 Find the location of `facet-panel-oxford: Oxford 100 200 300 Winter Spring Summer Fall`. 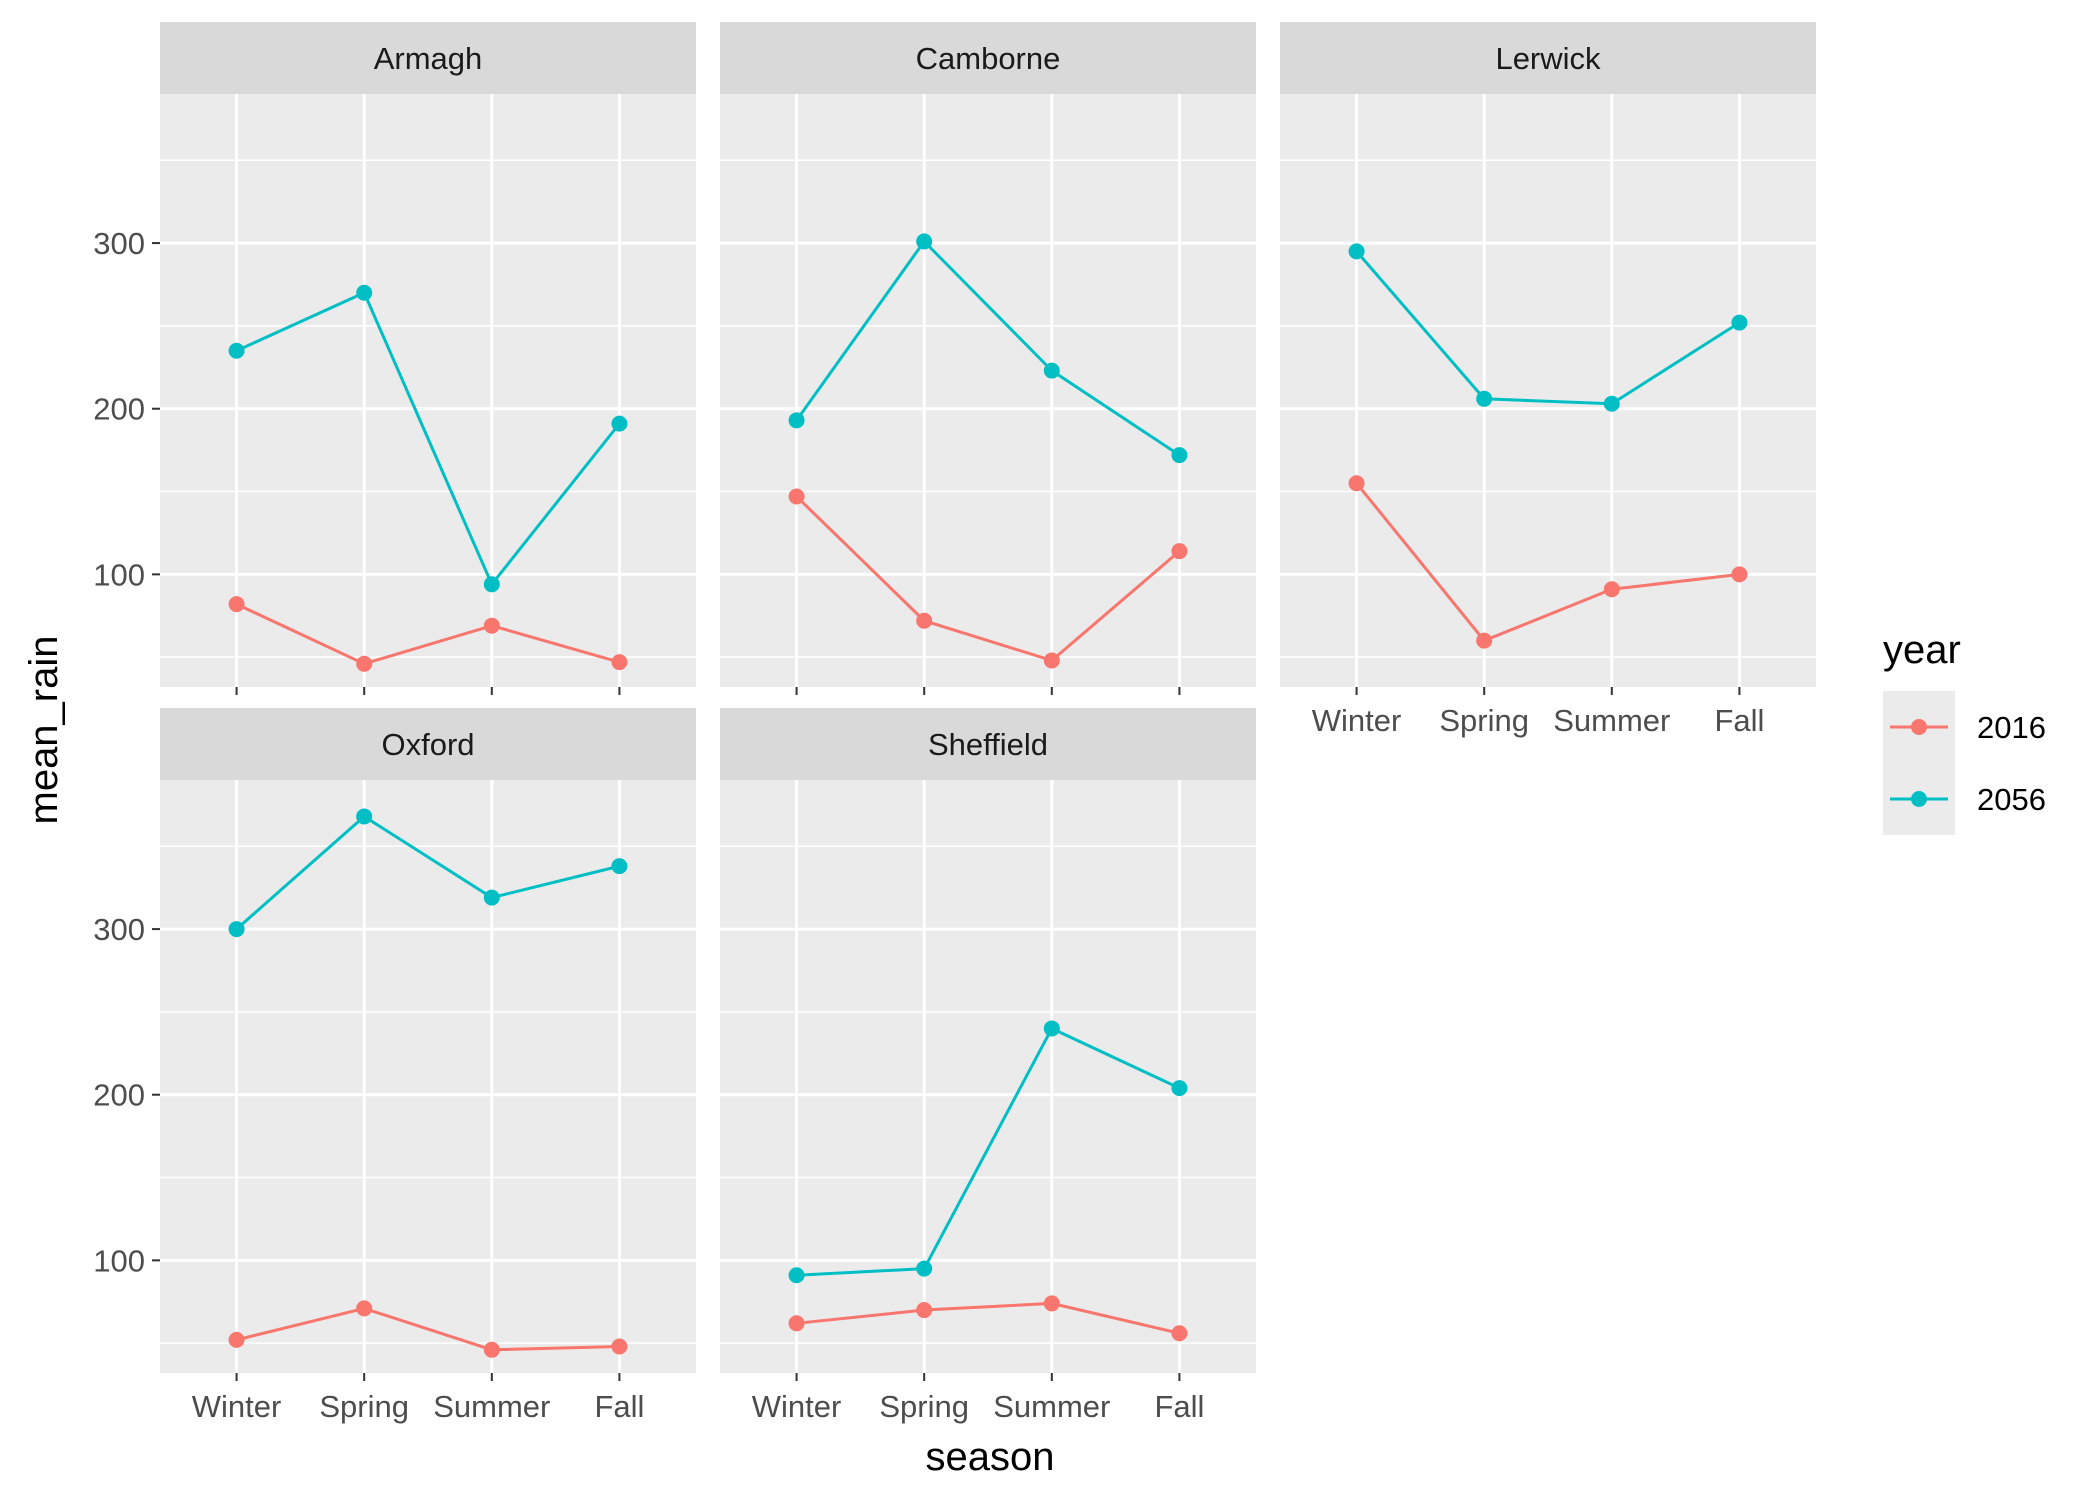

facet-panel-oxford: Oxford 100 200 300 Winter Spring Summer Fall is located at coordinates (394, 1066).